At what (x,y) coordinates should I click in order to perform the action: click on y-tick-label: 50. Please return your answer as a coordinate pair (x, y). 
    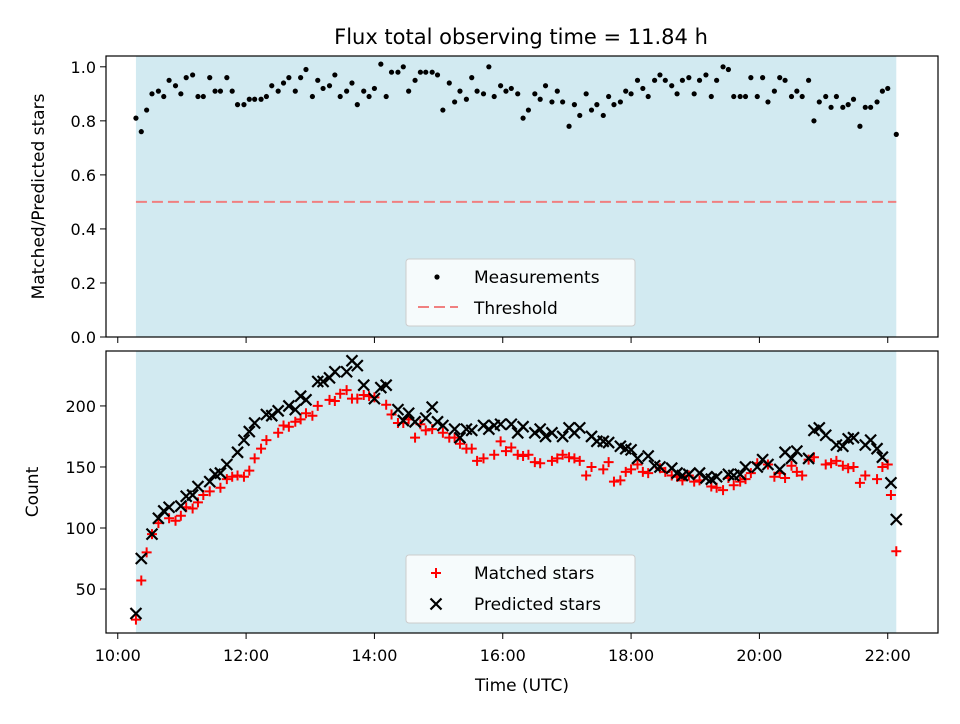
    Looking at the image, I should click on (86, 589).